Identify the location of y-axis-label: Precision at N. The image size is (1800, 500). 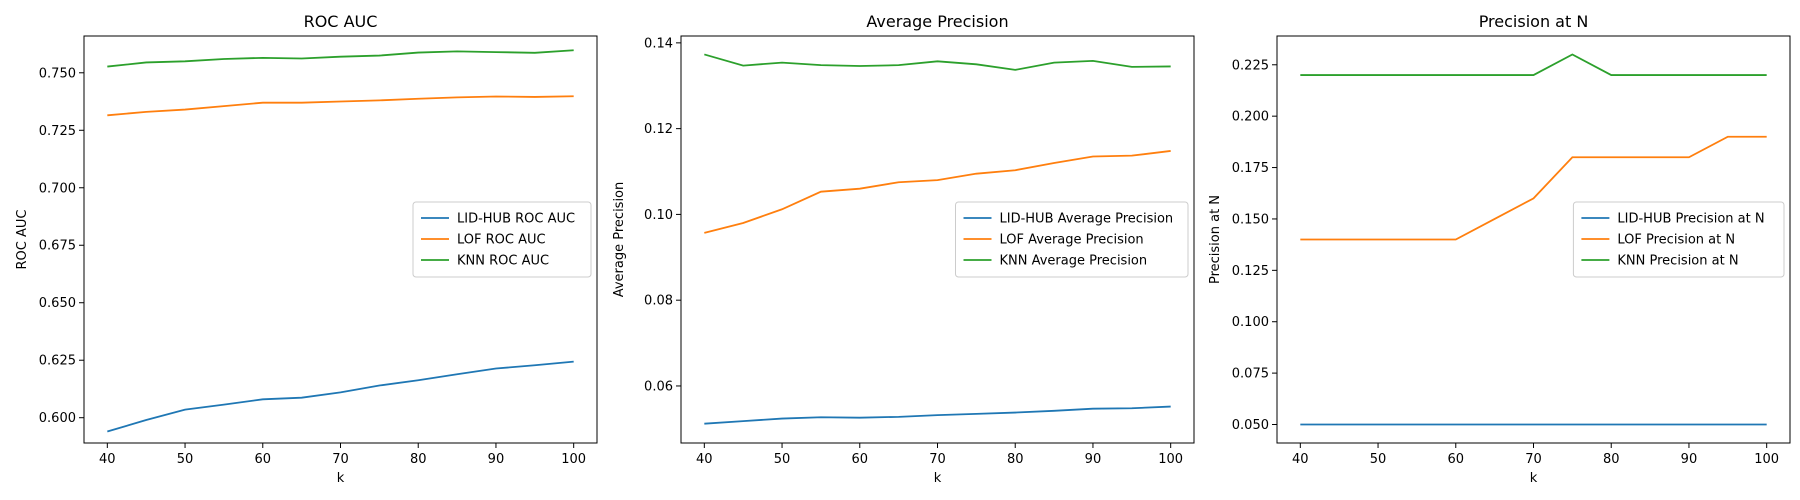
(1215, 239).